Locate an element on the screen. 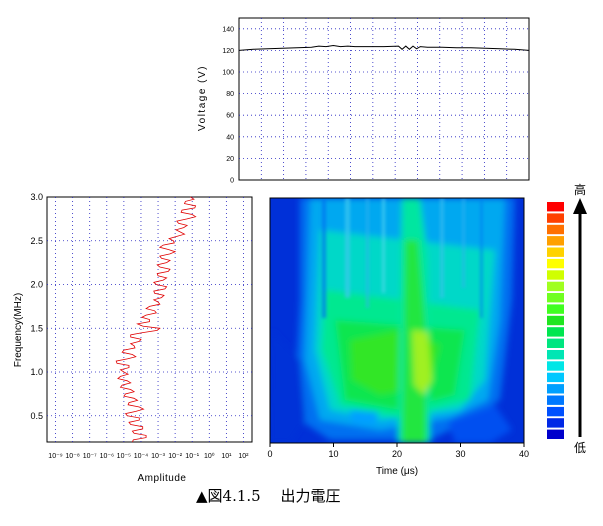 The width and height of the screenshot is (603, 526). voltage-y-tick-label: 20 is located at coordinates (230, 159).